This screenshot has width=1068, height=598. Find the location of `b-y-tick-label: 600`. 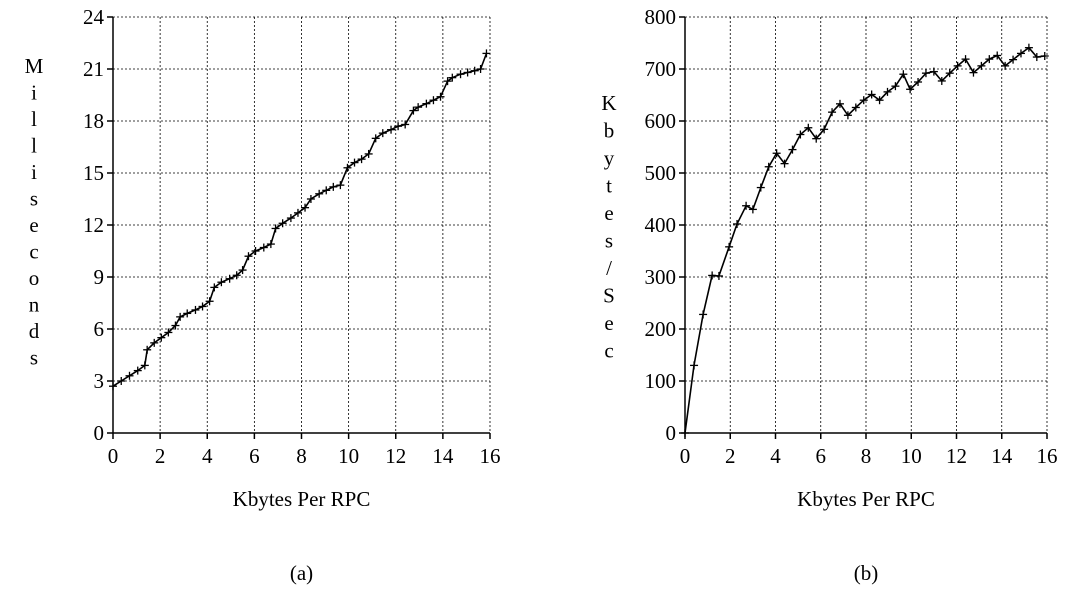

b-y-tick-label: 600 is located at coordinates (661, 121).